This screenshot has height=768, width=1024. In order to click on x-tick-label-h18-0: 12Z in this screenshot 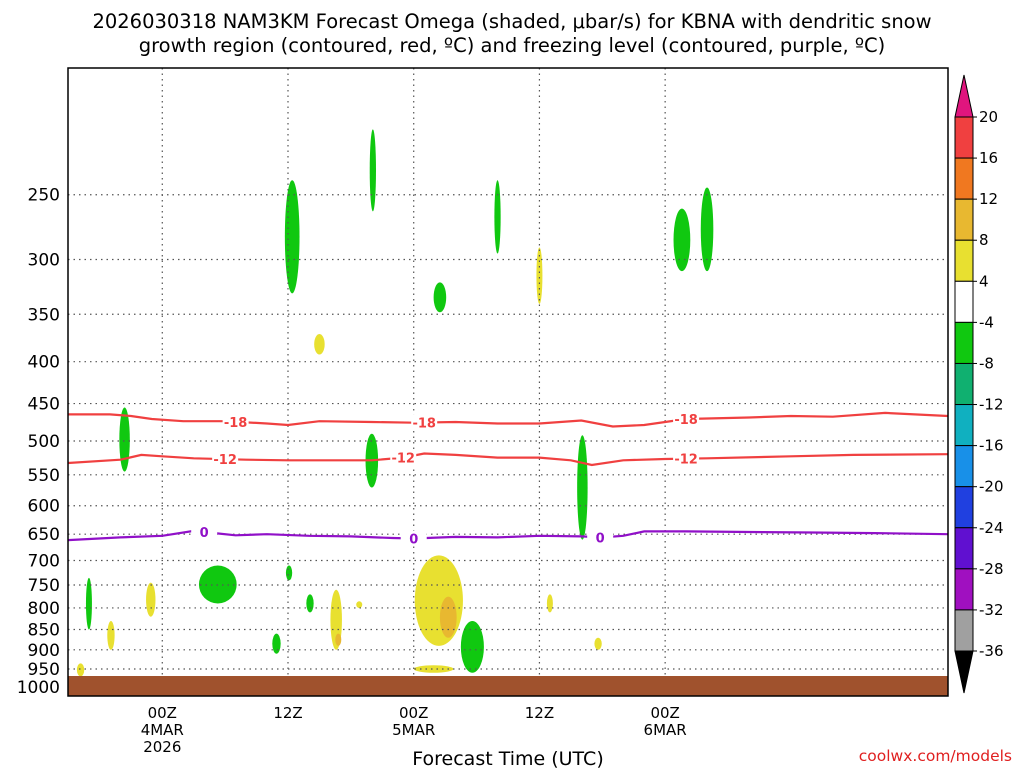, I will do `click(287, 713)`.